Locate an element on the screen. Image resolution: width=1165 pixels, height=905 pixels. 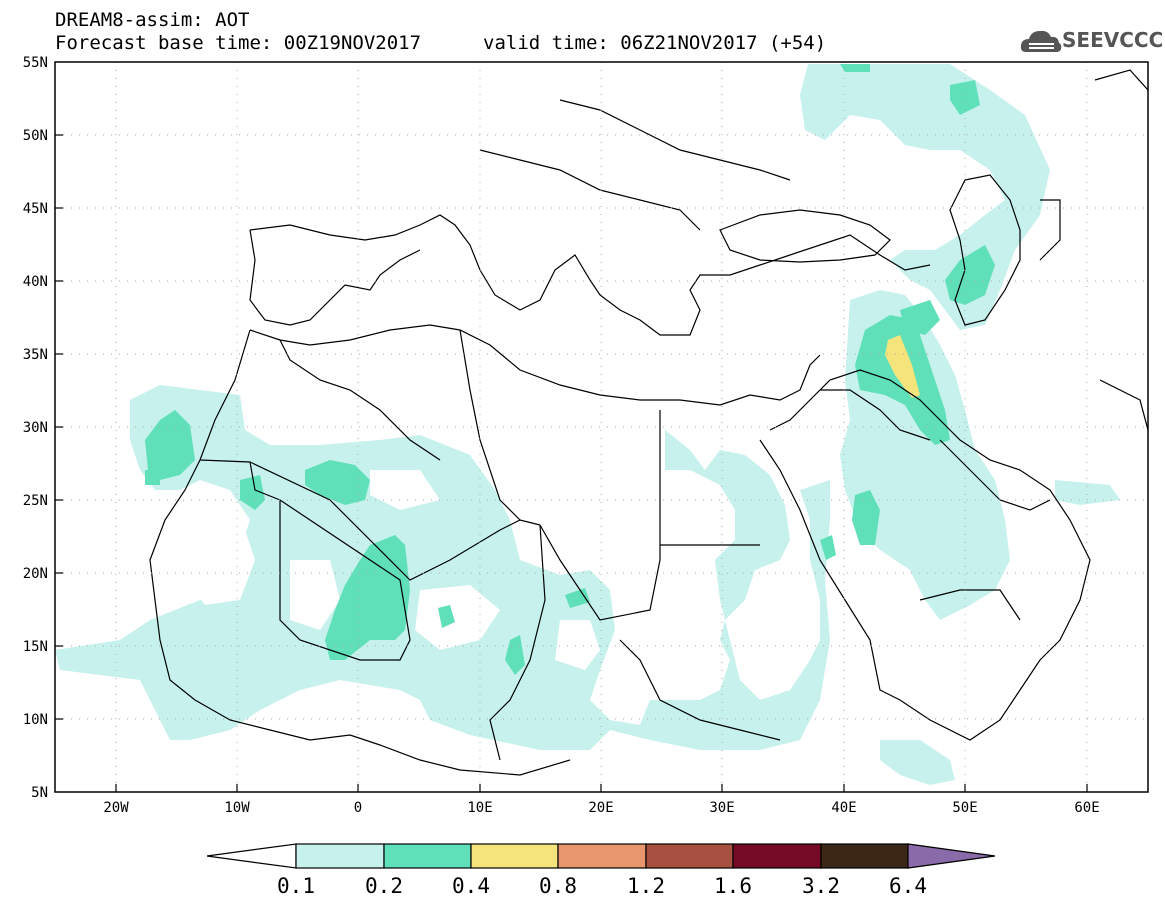
colorbar-label: 1.2 is located at coordinates (646, 886).